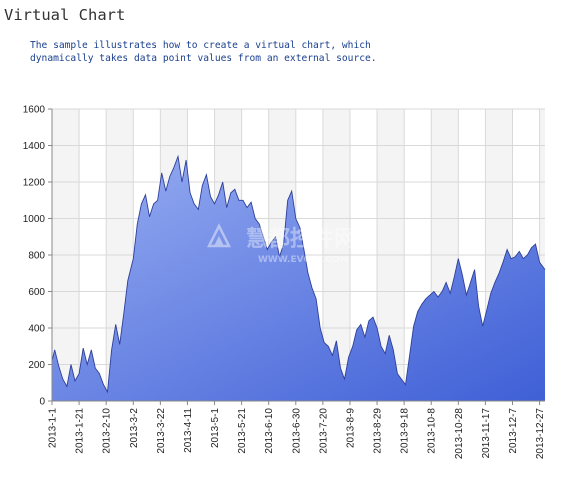 The width and height of the screenshot is (570, 479). I want to click on x-tick-label: 2013-10-28, so click(459, 434).